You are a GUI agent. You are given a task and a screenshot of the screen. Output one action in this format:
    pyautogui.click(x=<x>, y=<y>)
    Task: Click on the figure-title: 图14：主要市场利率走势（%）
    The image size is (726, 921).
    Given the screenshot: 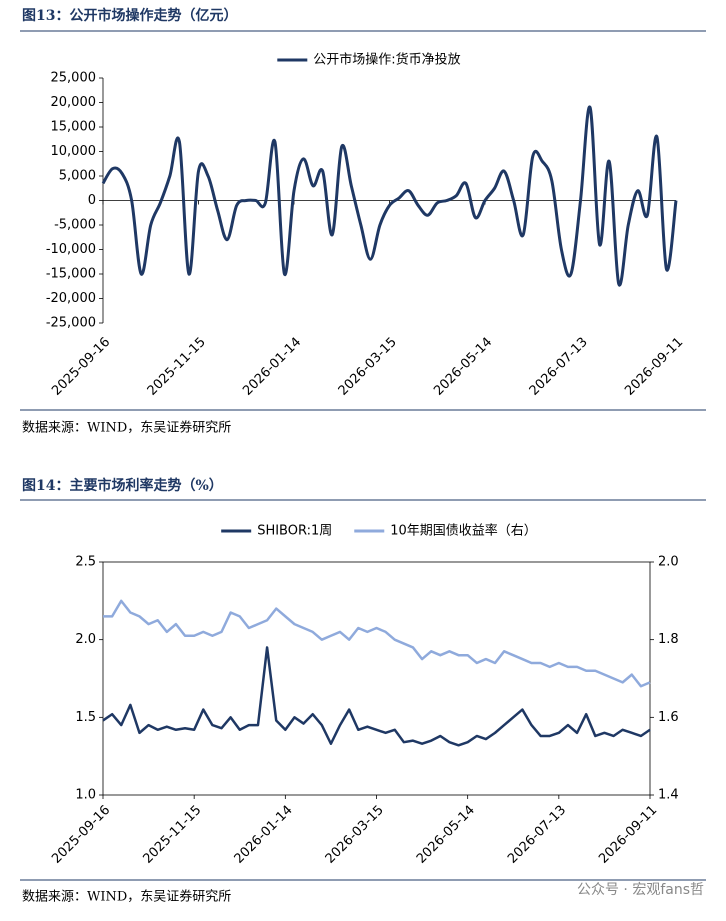 What is the action you would take?
    pyautogui.click(x=122, y=485)
    